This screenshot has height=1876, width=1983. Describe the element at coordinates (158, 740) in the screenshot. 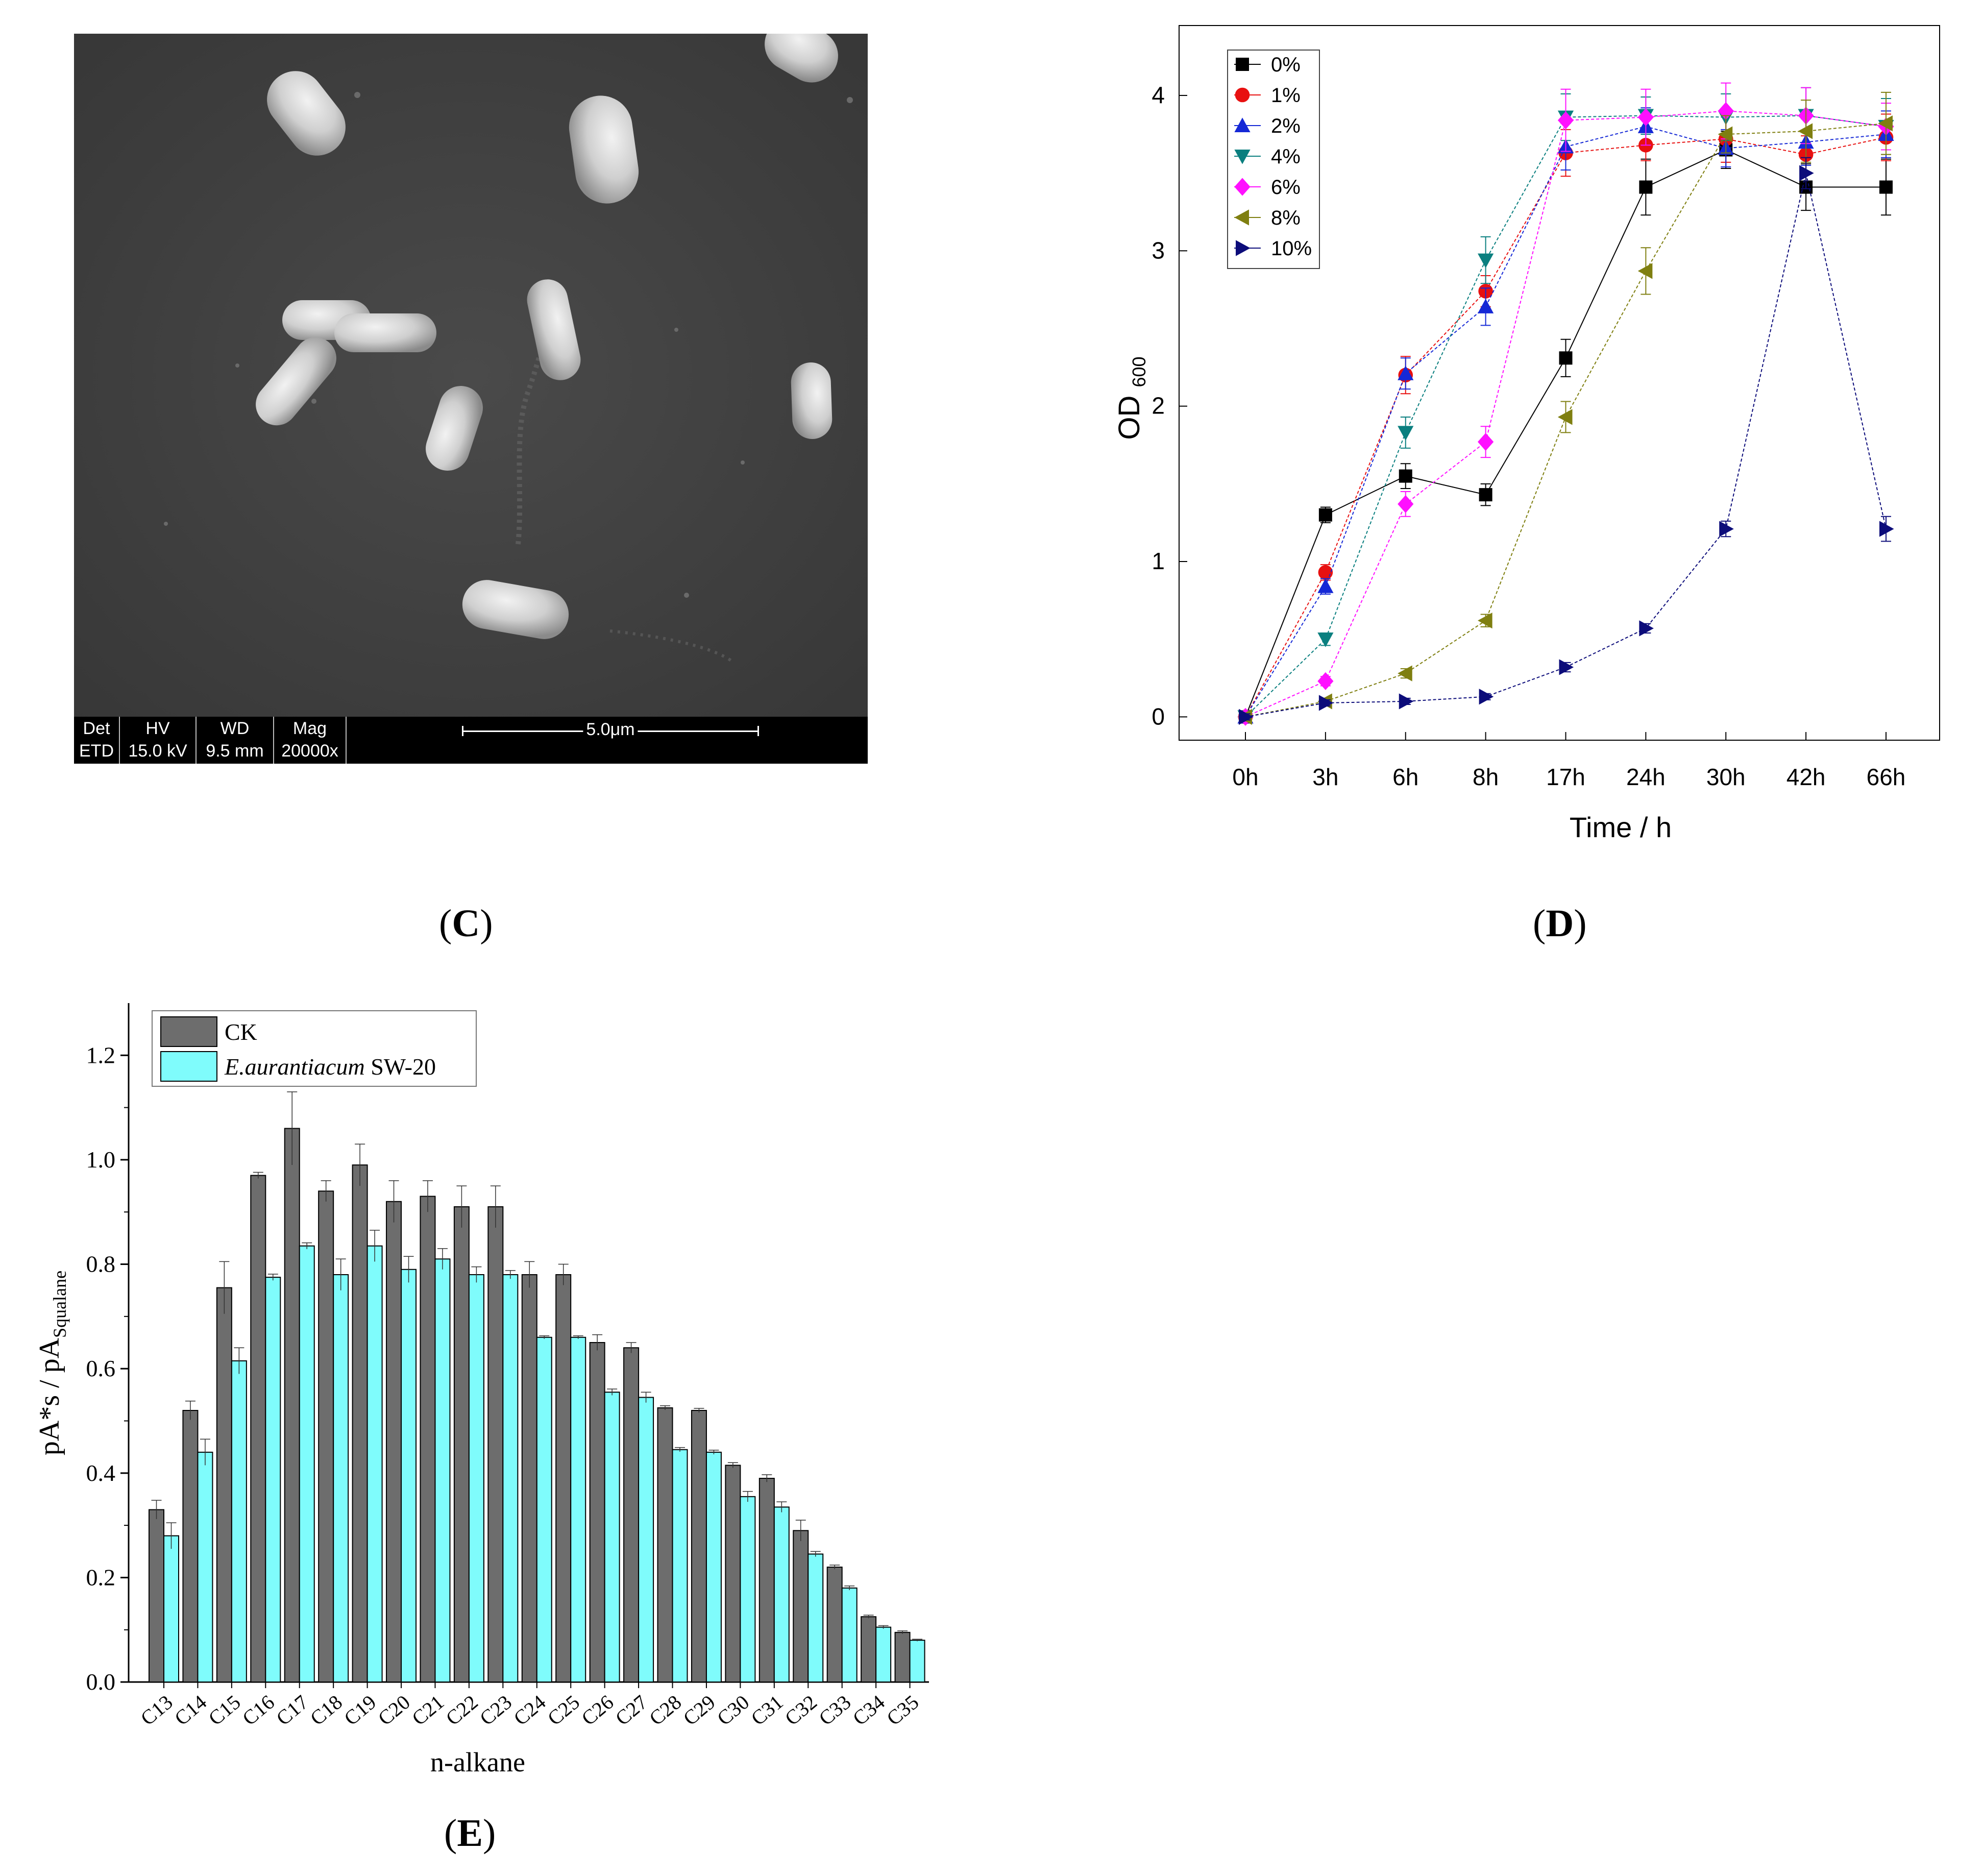

I see `sem-info-hv: HV 15.0 kV` at that location.